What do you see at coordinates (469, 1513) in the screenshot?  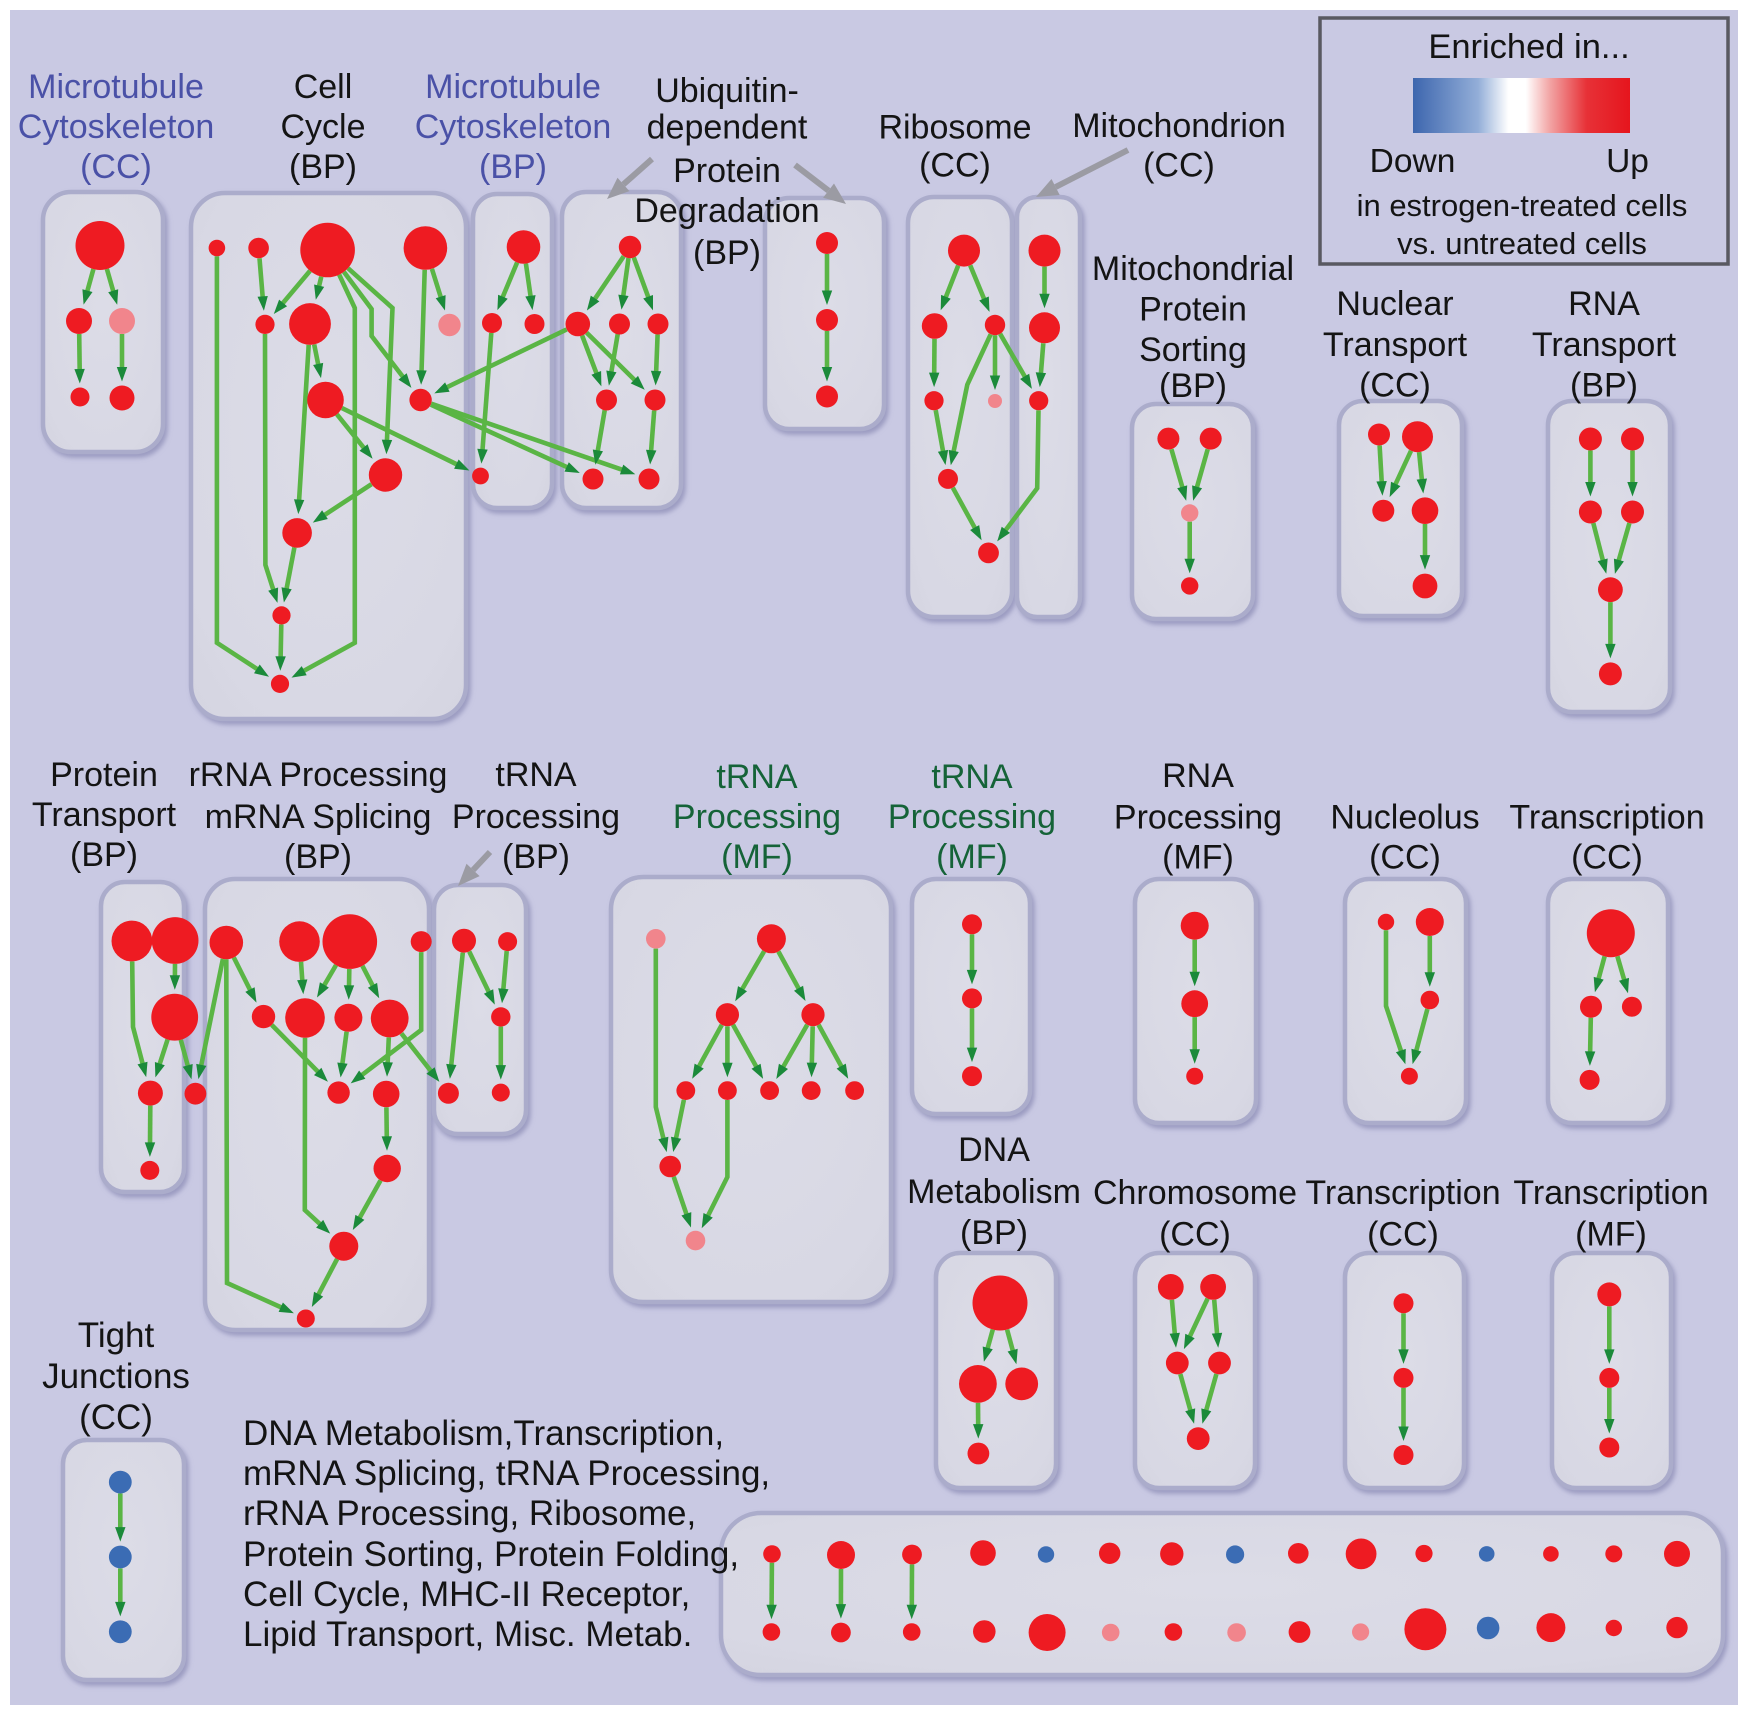 I see `svg-text: rRNA Processing, Ribosome,` at bounding box center [469, 1513].